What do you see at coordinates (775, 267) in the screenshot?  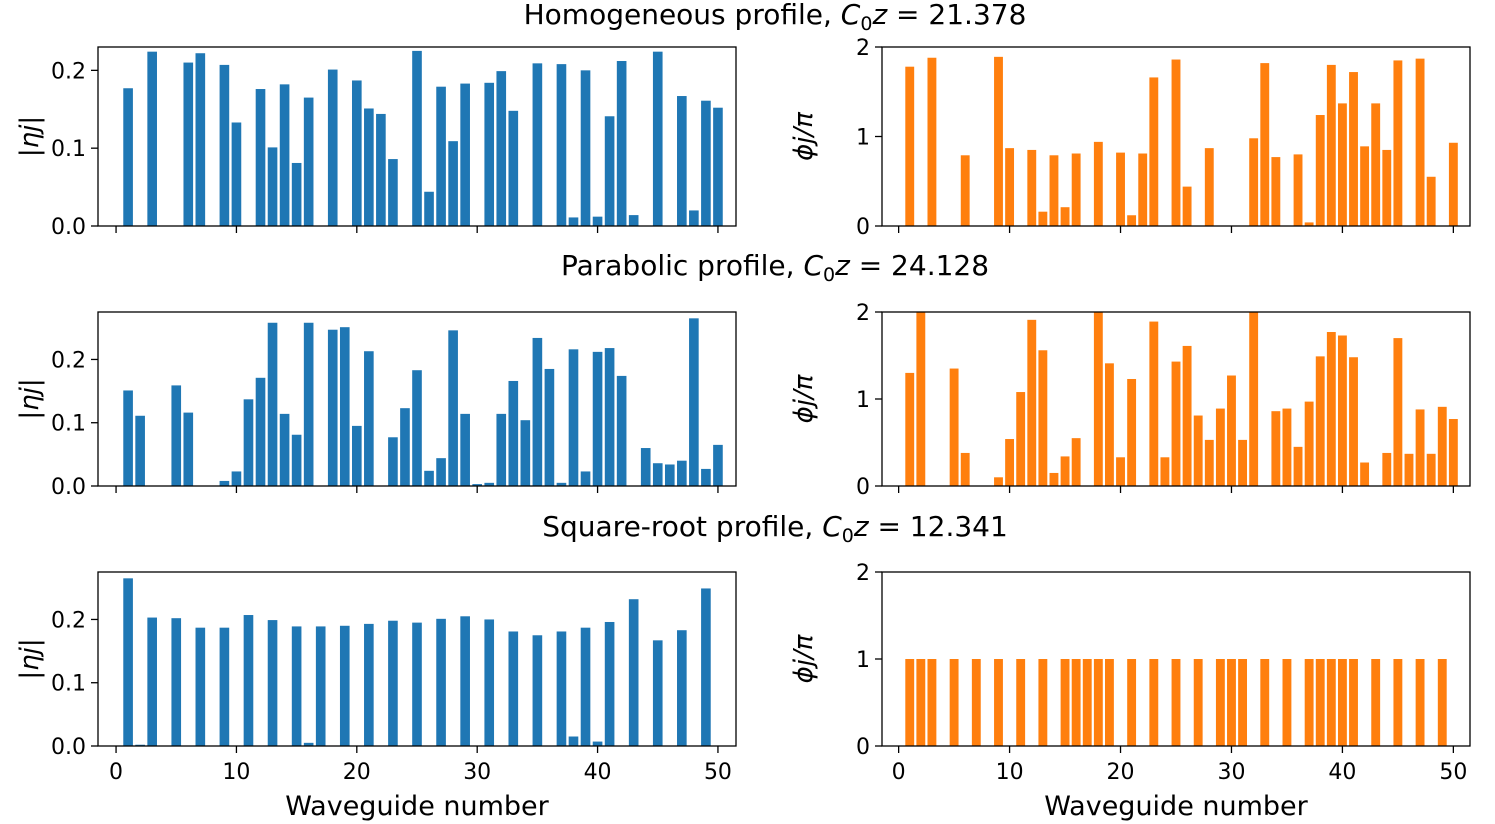 I see `row-title: Parabolic profile, C0z = 24.128` at bounding box center [775, 267].